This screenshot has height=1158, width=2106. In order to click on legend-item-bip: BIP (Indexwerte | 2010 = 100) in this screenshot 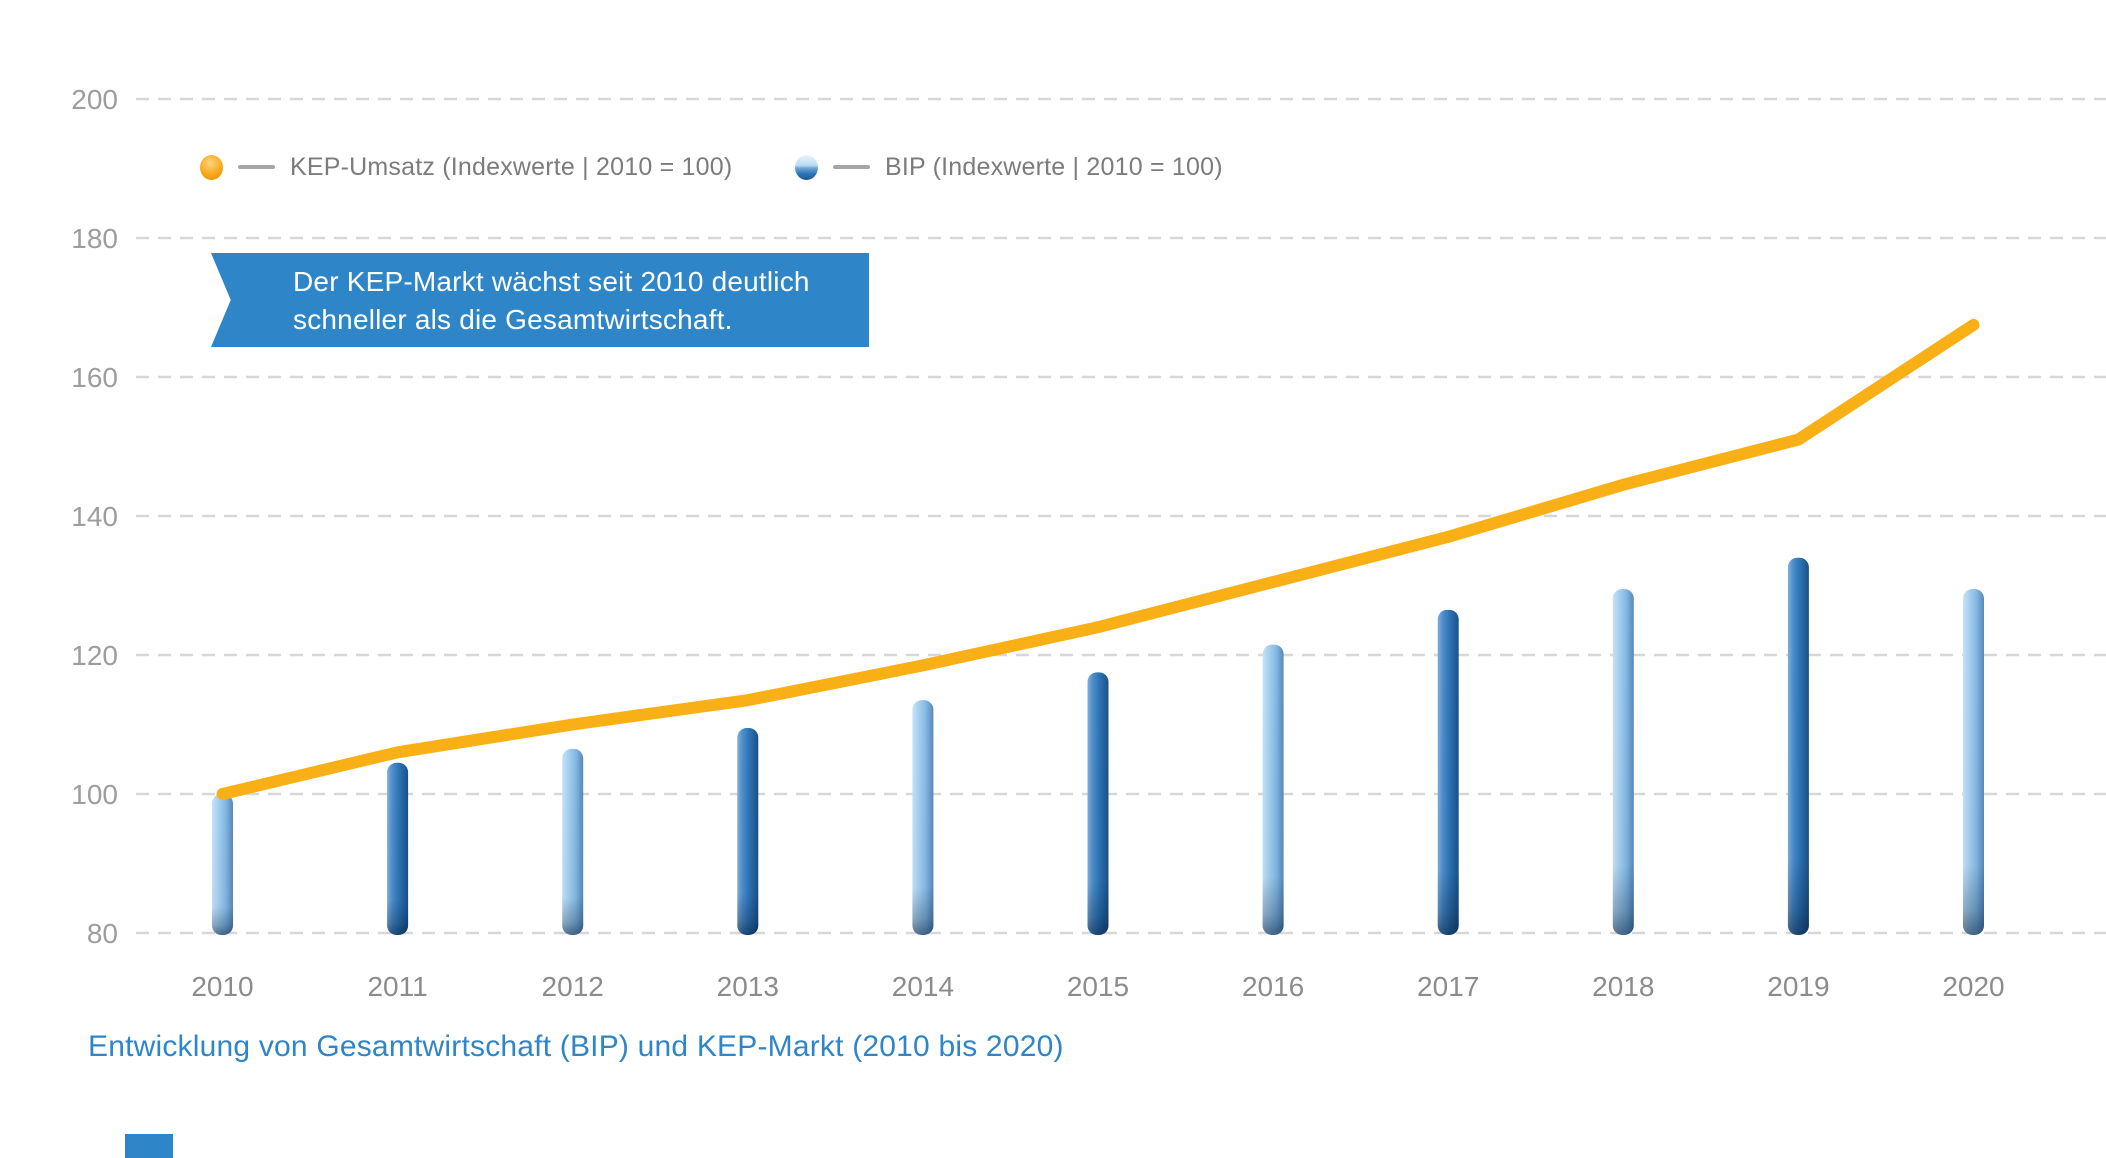, I will do `click(1009, 167)`.